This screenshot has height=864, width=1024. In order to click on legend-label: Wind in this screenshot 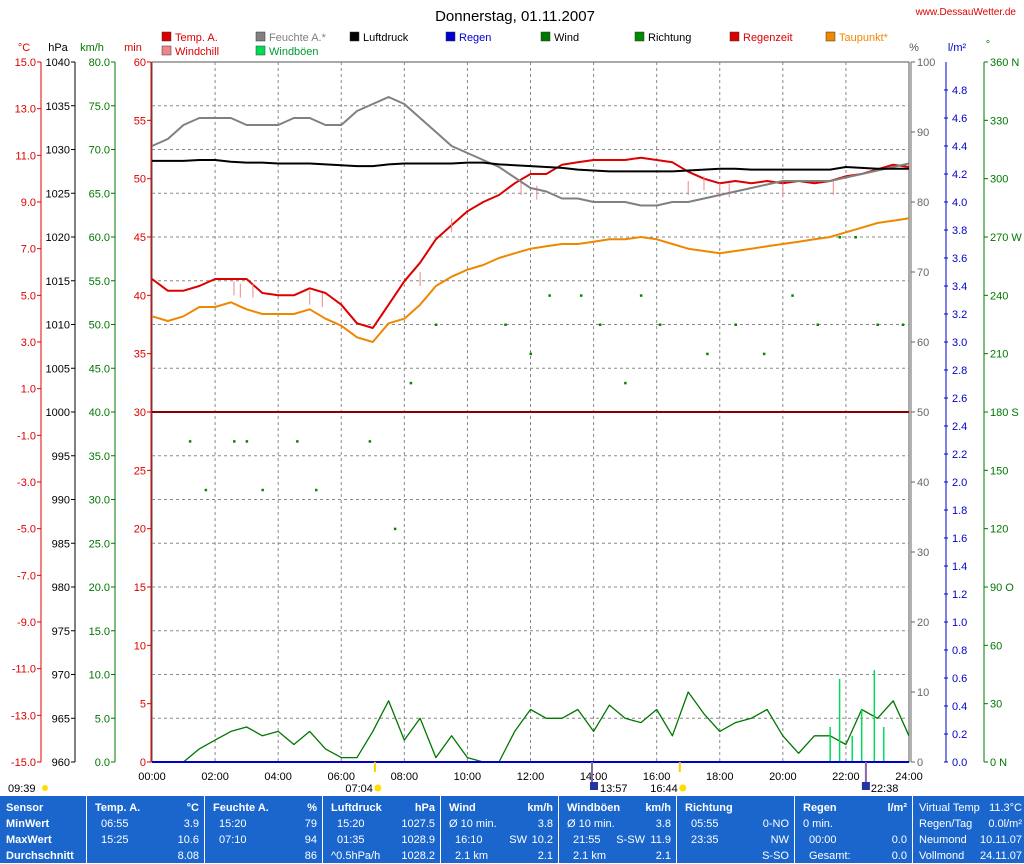, I will do `click(566, 38)`.